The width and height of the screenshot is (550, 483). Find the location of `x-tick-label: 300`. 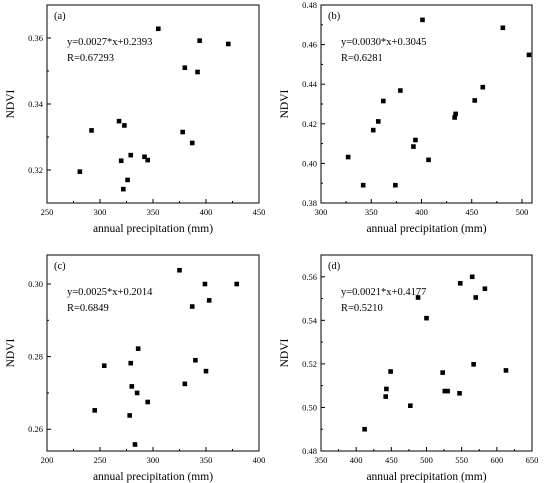

x-tick-label: 300 is located at coordinates (100, 212).